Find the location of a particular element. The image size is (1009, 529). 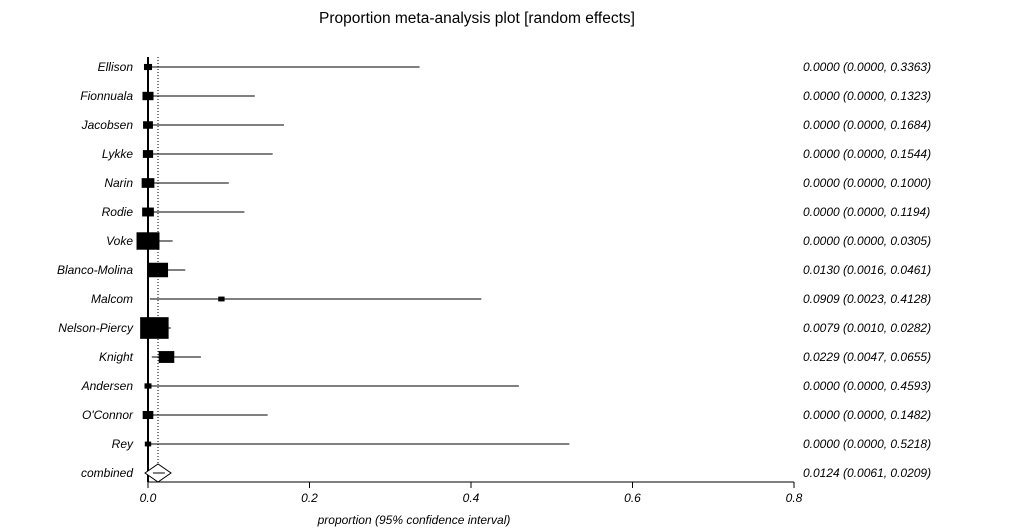

x-tick-label: 0.8 is located at coordinates (794, 498).